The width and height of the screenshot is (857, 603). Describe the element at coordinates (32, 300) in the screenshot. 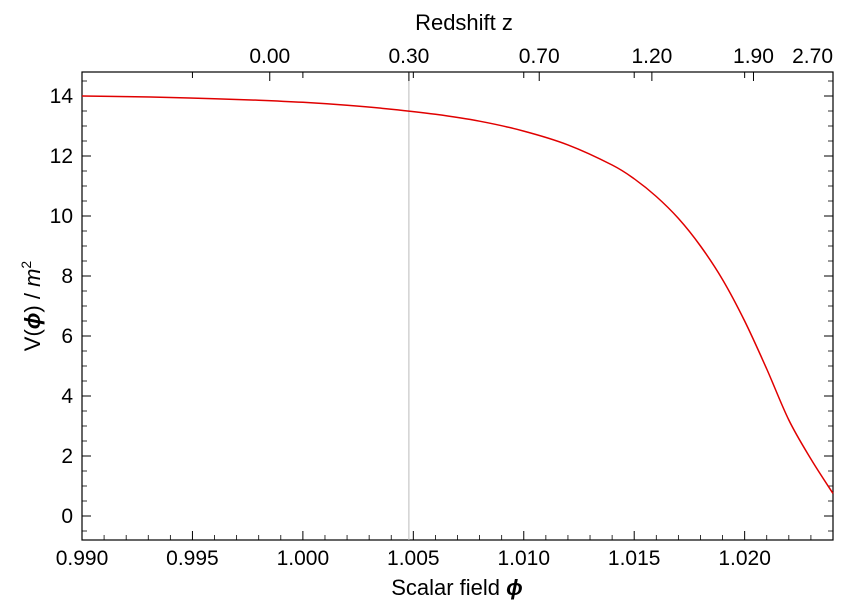

I see `y-axis-title-tail: ) /` at that location.